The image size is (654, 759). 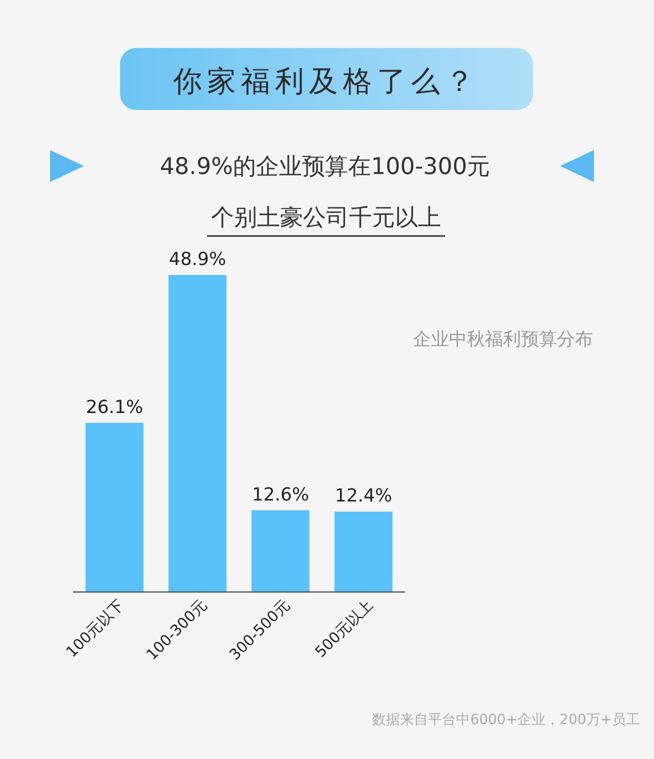 I want to click on annotation: 个别土豪公司千元以上, so click(x=326, y=218).